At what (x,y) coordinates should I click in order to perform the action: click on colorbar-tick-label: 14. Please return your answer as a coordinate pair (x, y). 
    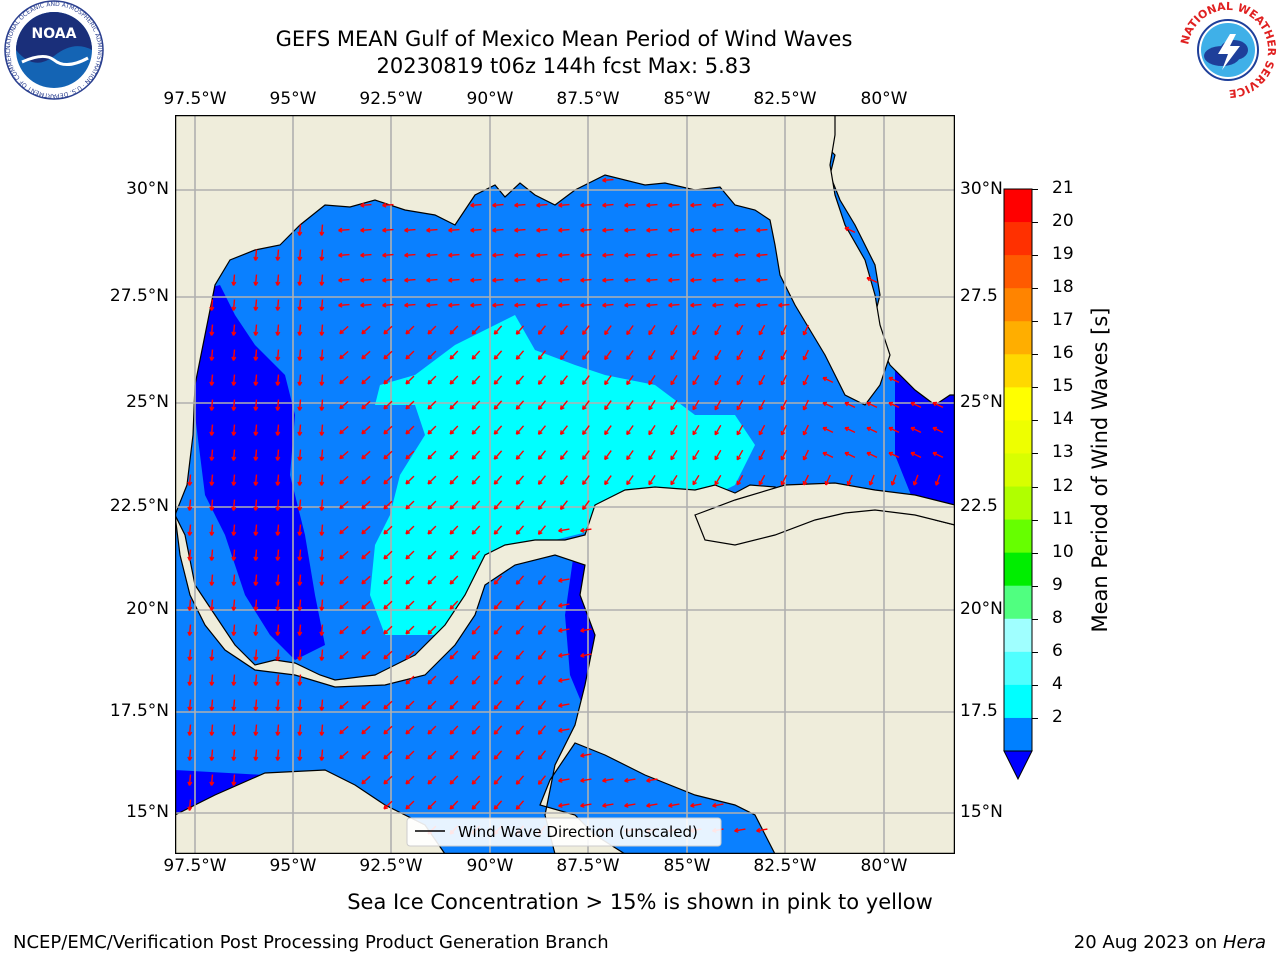
    Looking at the image, I should click on (1063, 419).